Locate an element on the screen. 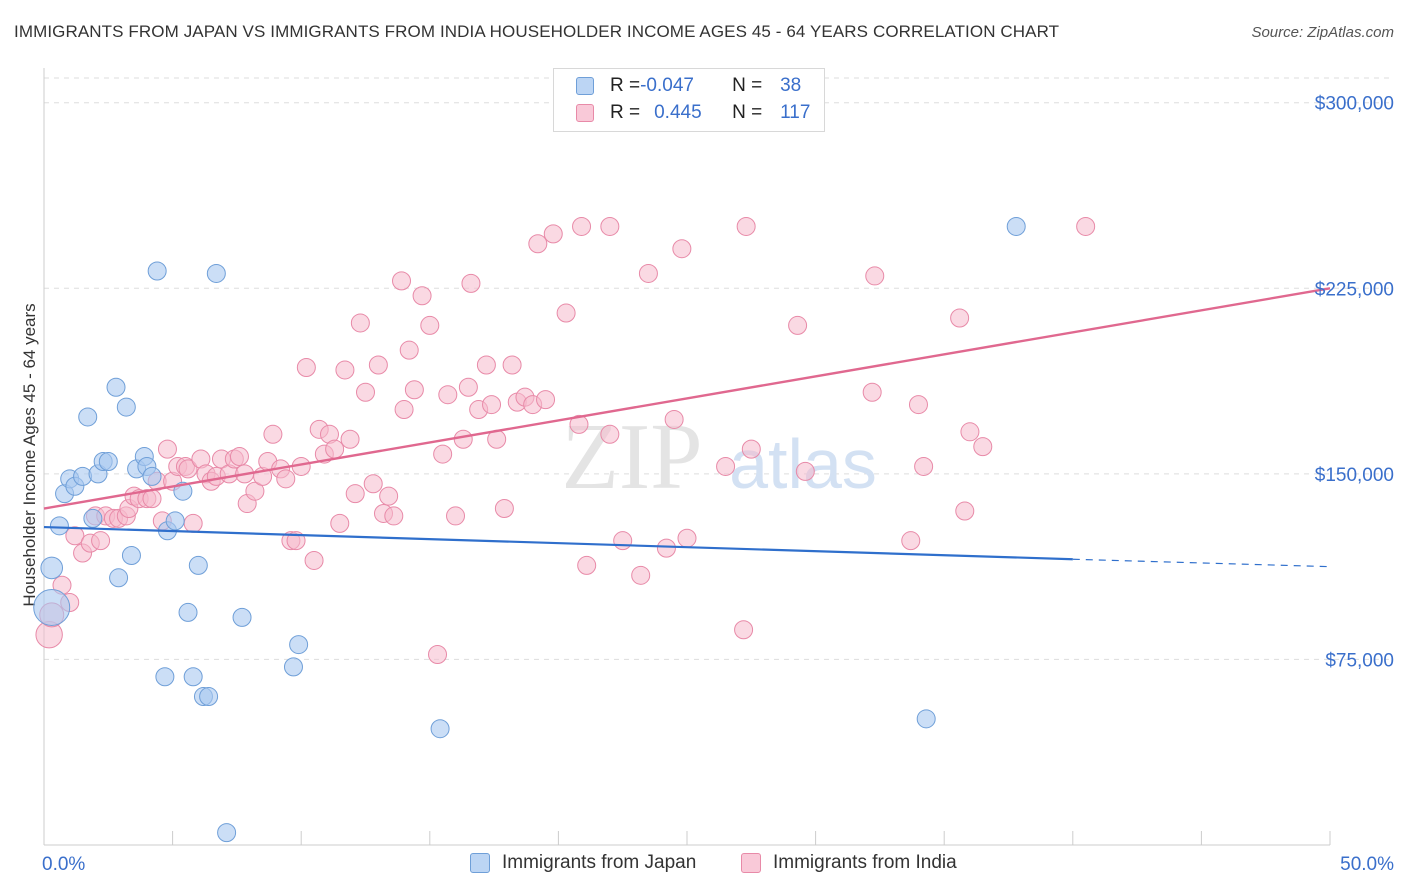  series-swatch-india is located at coordinates (751, 863).